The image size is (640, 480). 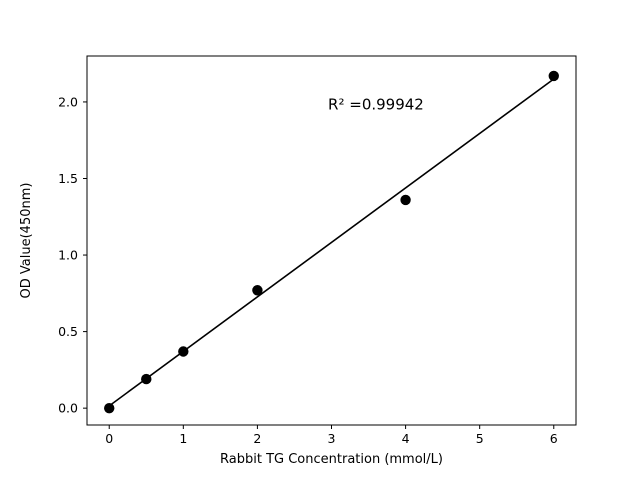 What do you see at coordinates (68, 178) in the screenshot?
I see `y-tick-label: 1.5` at bounding box center [68, 178].